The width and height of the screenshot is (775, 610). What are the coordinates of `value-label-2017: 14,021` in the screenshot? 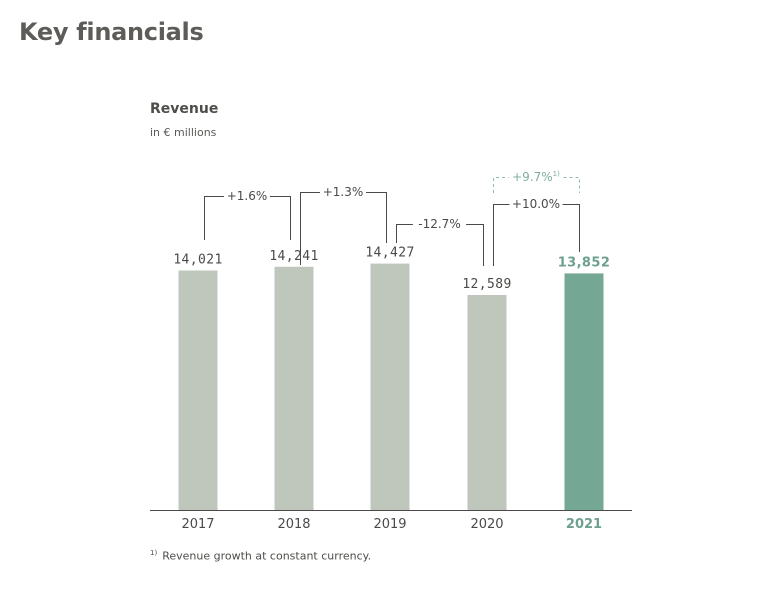 It's located at (197, 260).